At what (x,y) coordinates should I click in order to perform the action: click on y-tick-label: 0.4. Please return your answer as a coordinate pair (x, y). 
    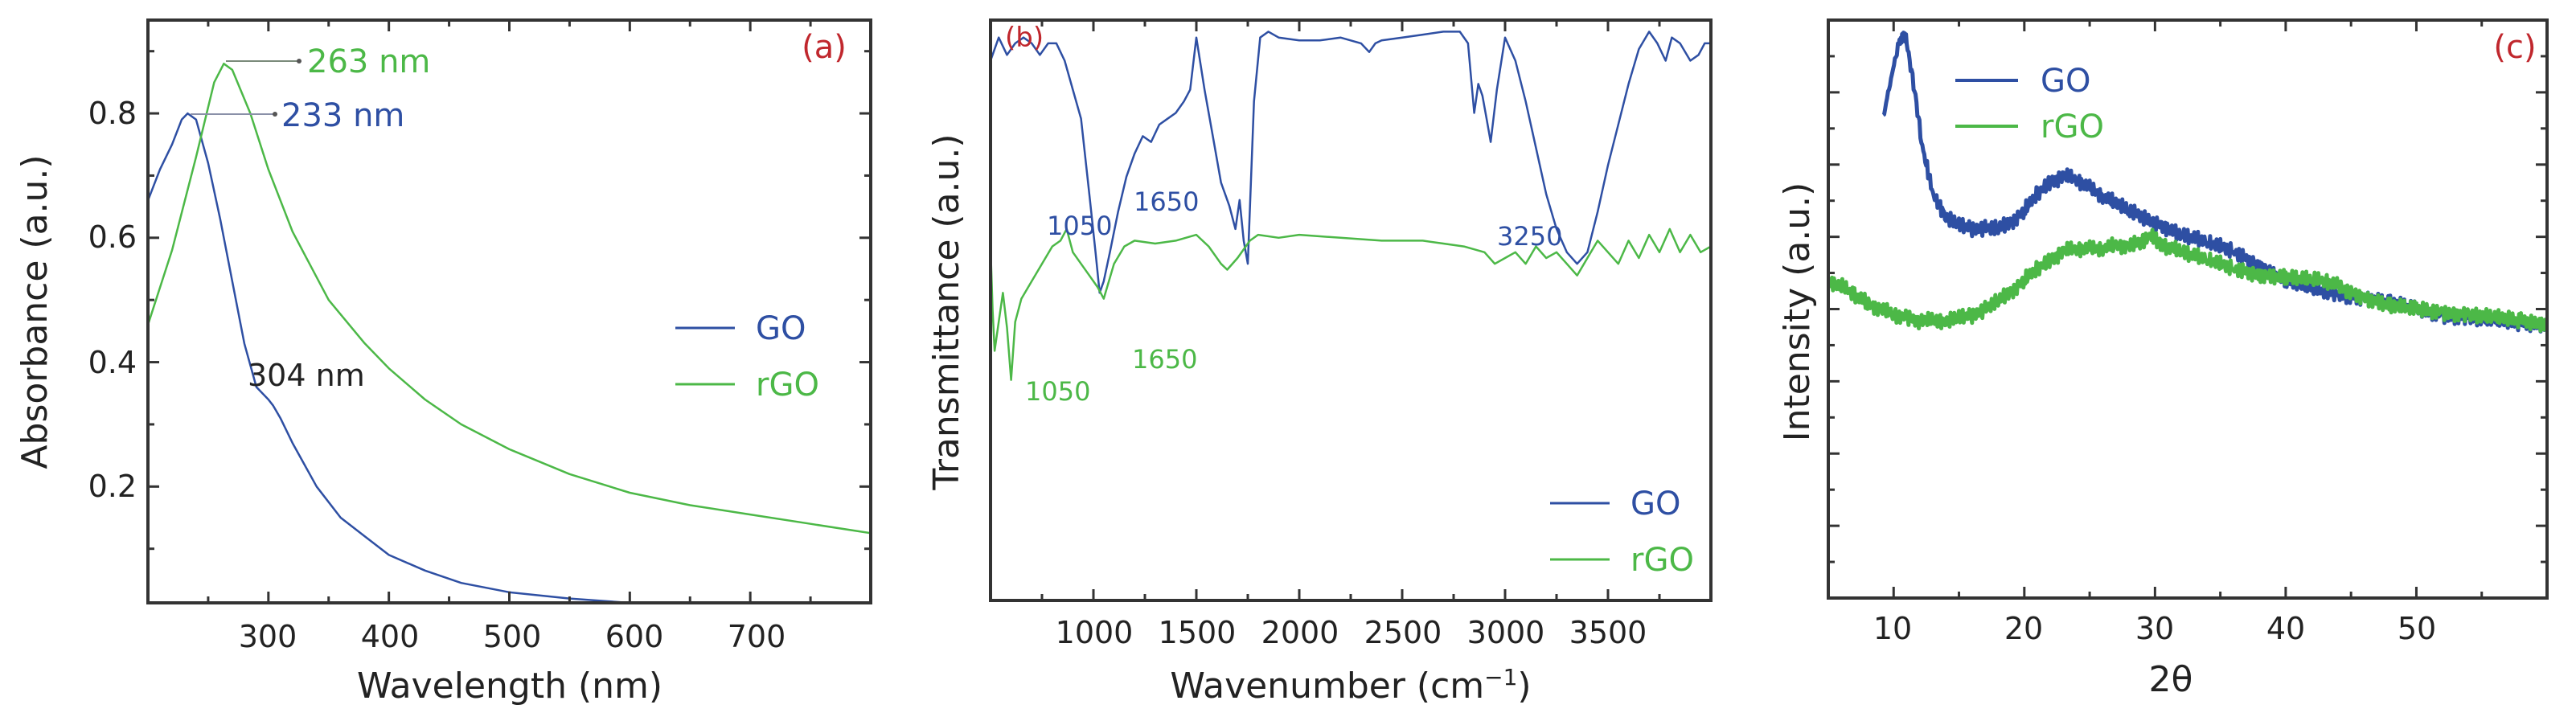
    Looking at the image, I should click on (112, 362).